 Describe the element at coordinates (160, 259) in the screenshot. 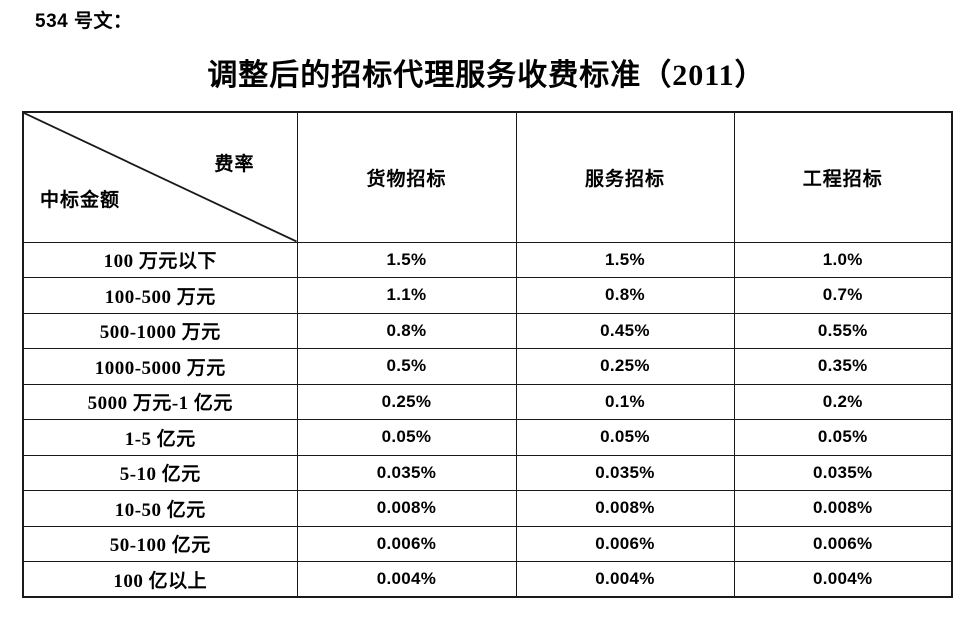

I see `row-label-cell: 100 万元以下` at that location.